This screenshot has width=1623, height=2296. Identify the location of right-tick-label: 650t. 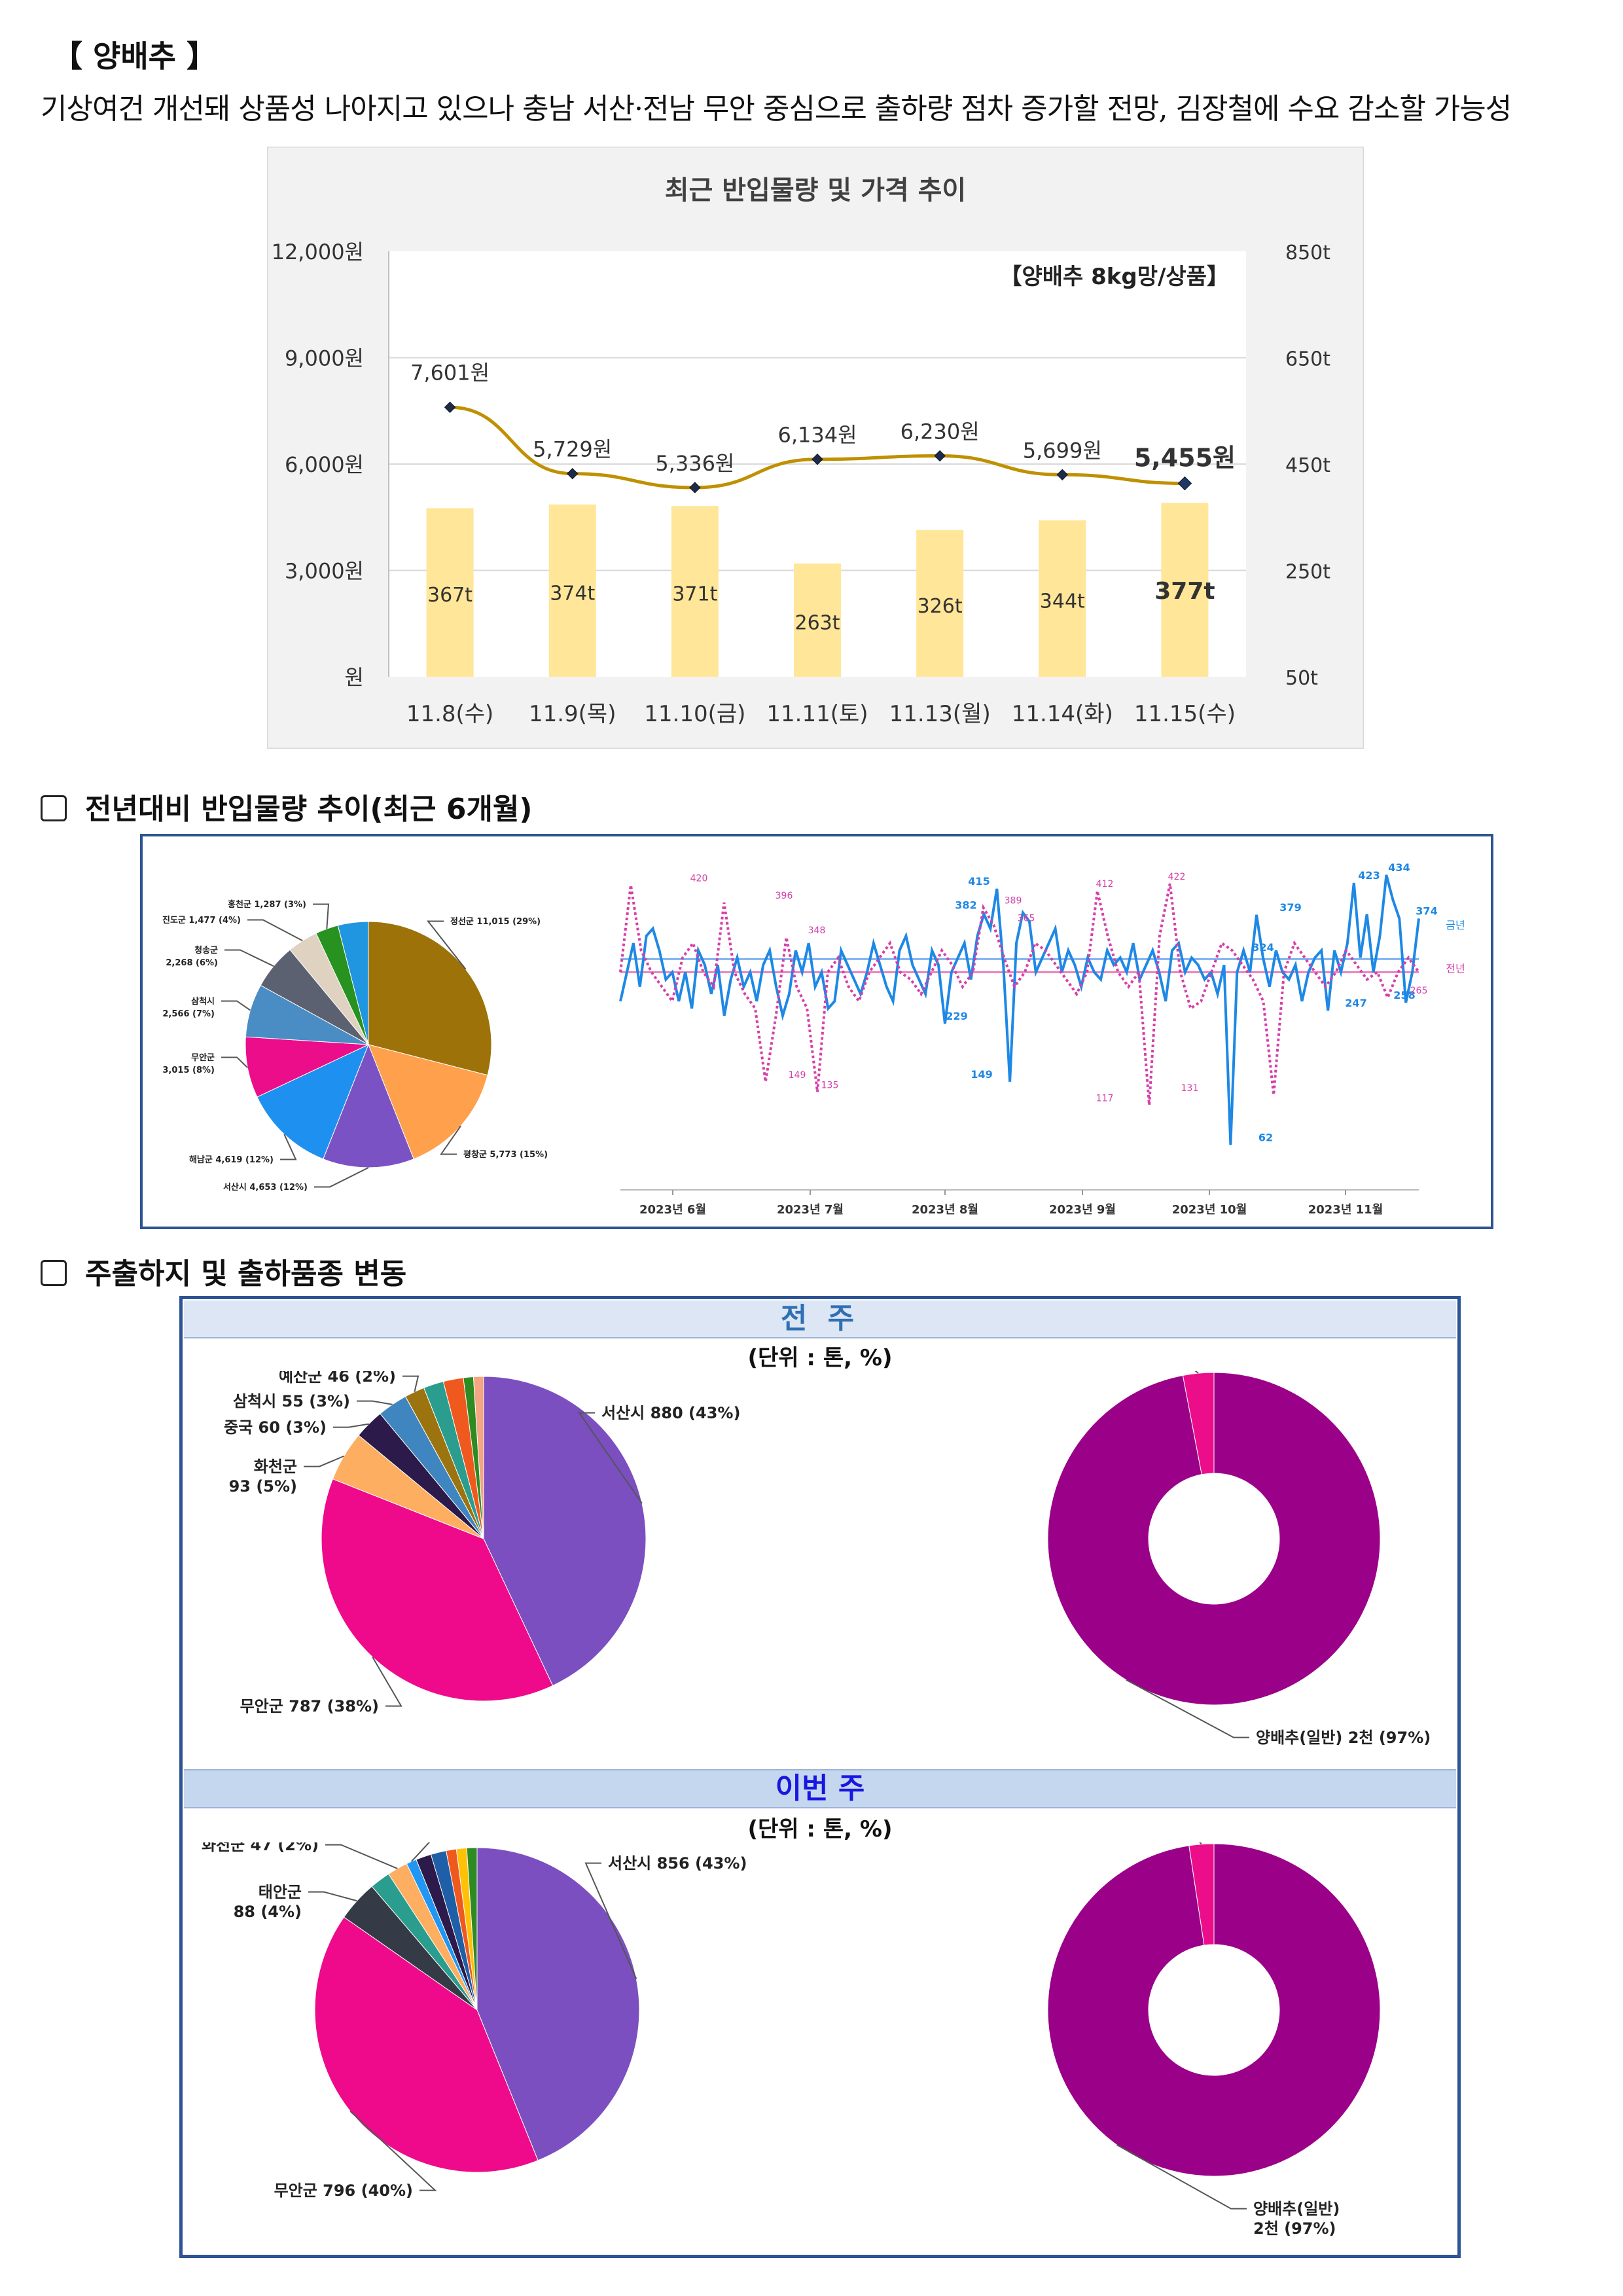
(1307, 359).